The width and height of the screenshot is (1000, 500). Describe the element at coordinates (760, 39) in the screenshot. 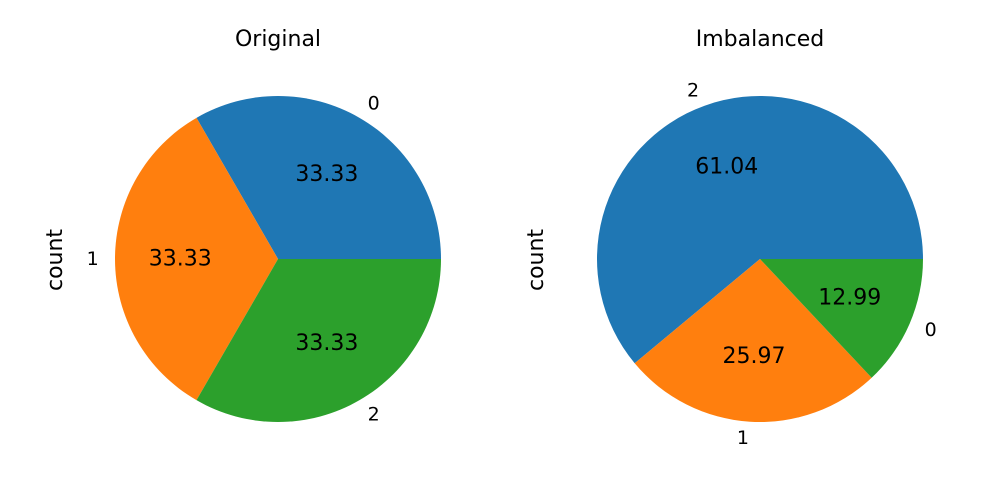

I see `chart-title: Imbalanced` at that location.